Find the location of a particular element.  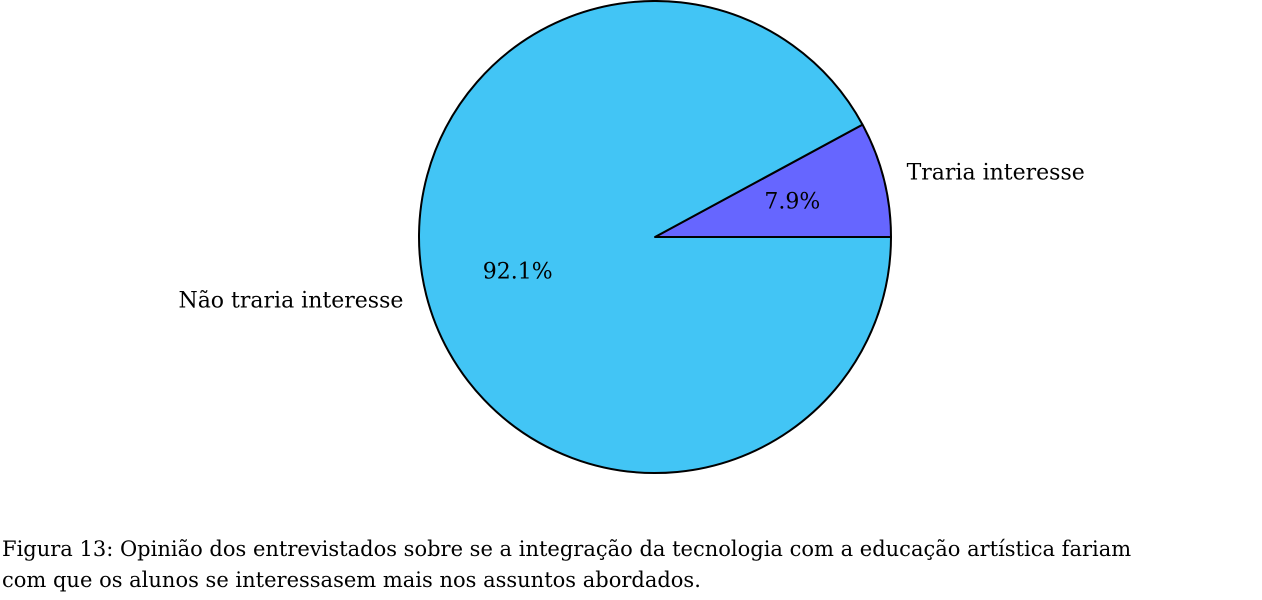

pie-slice-1-label: Traria interesse is located at coordinates (996, 173).